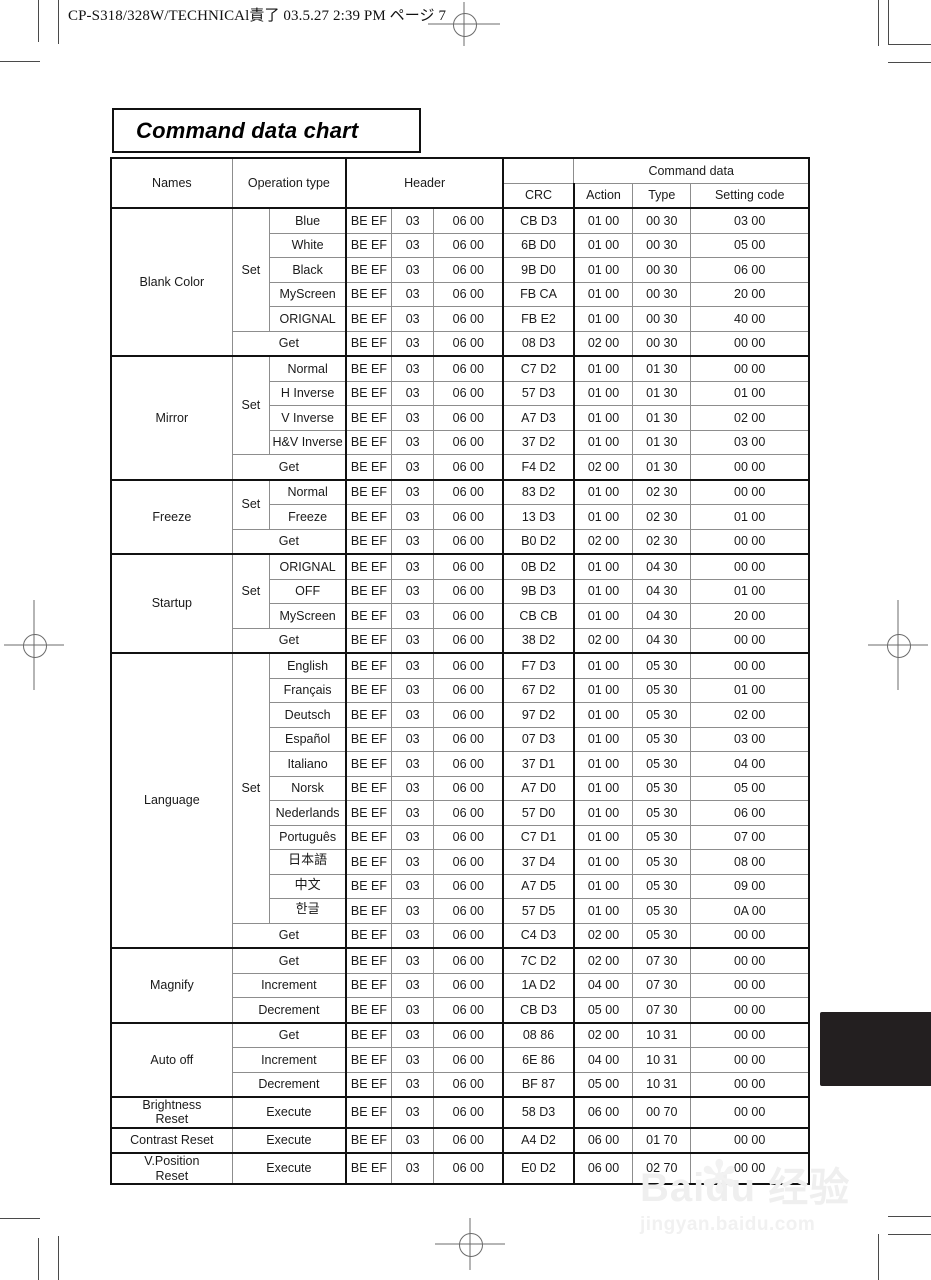  What do you see at coordinates (538, 837) in the screenshot?
I see `cell-crc: C7 D1` at bounding box center [538, 837].